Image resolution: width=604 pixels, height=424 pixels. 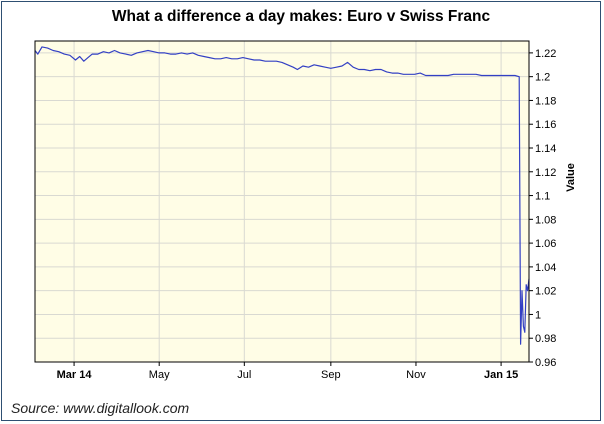 I want to click on x-tick-label: May, so click(x=159, y=375).